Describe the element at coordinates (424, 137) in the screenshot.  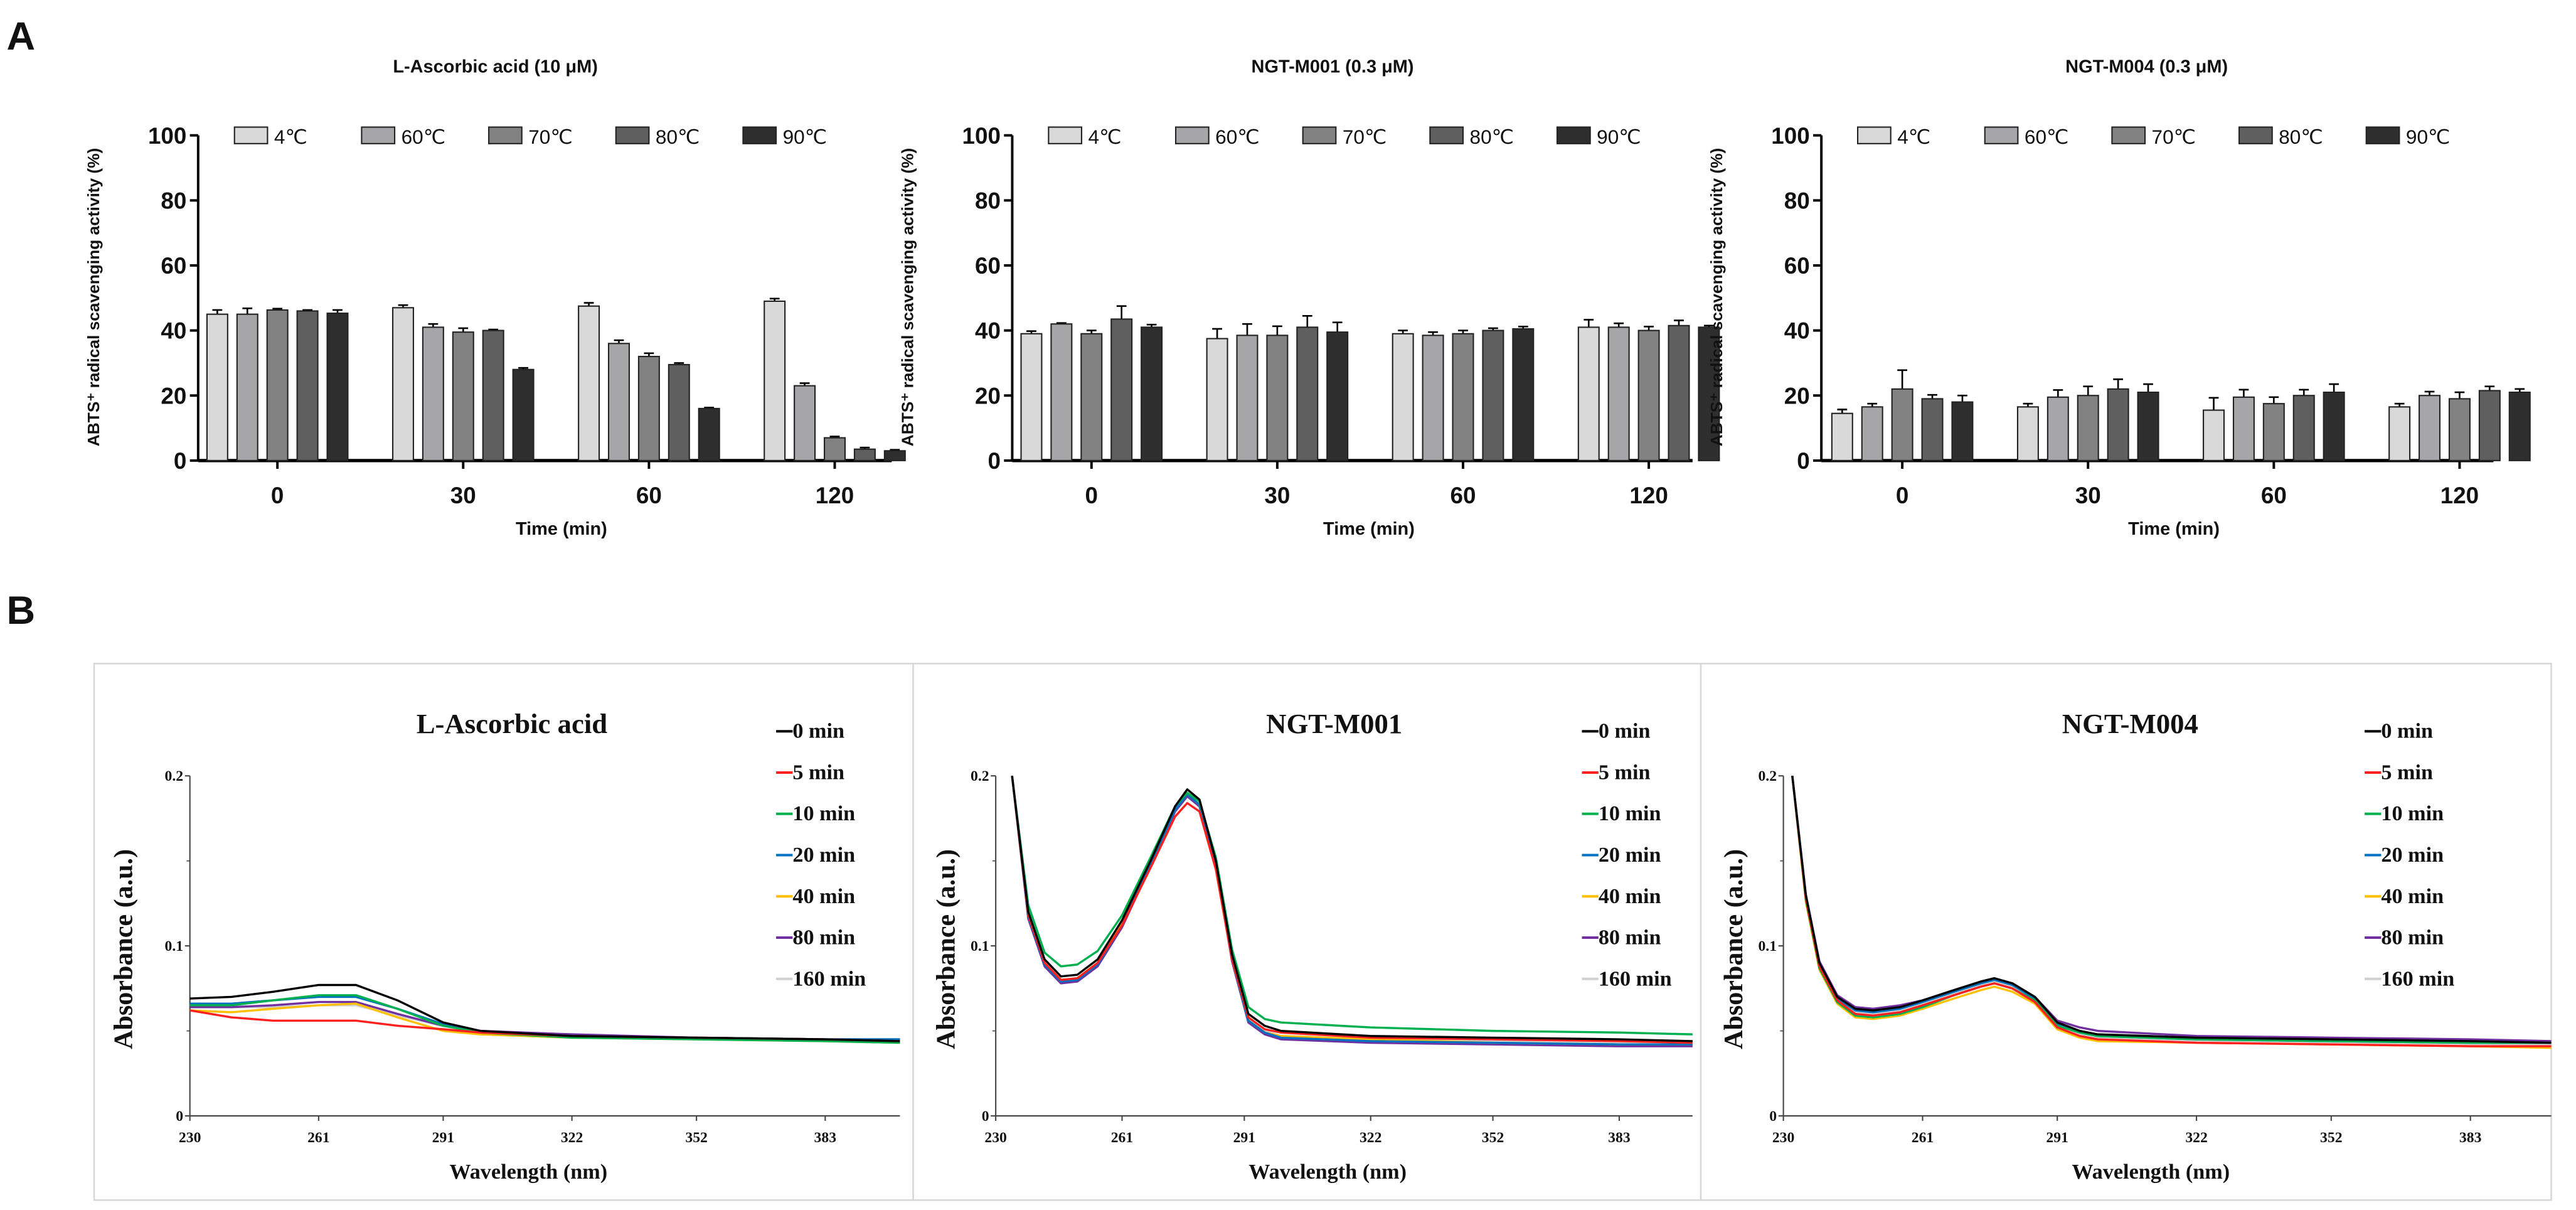
I see `legend-label: 60℃` at that location.